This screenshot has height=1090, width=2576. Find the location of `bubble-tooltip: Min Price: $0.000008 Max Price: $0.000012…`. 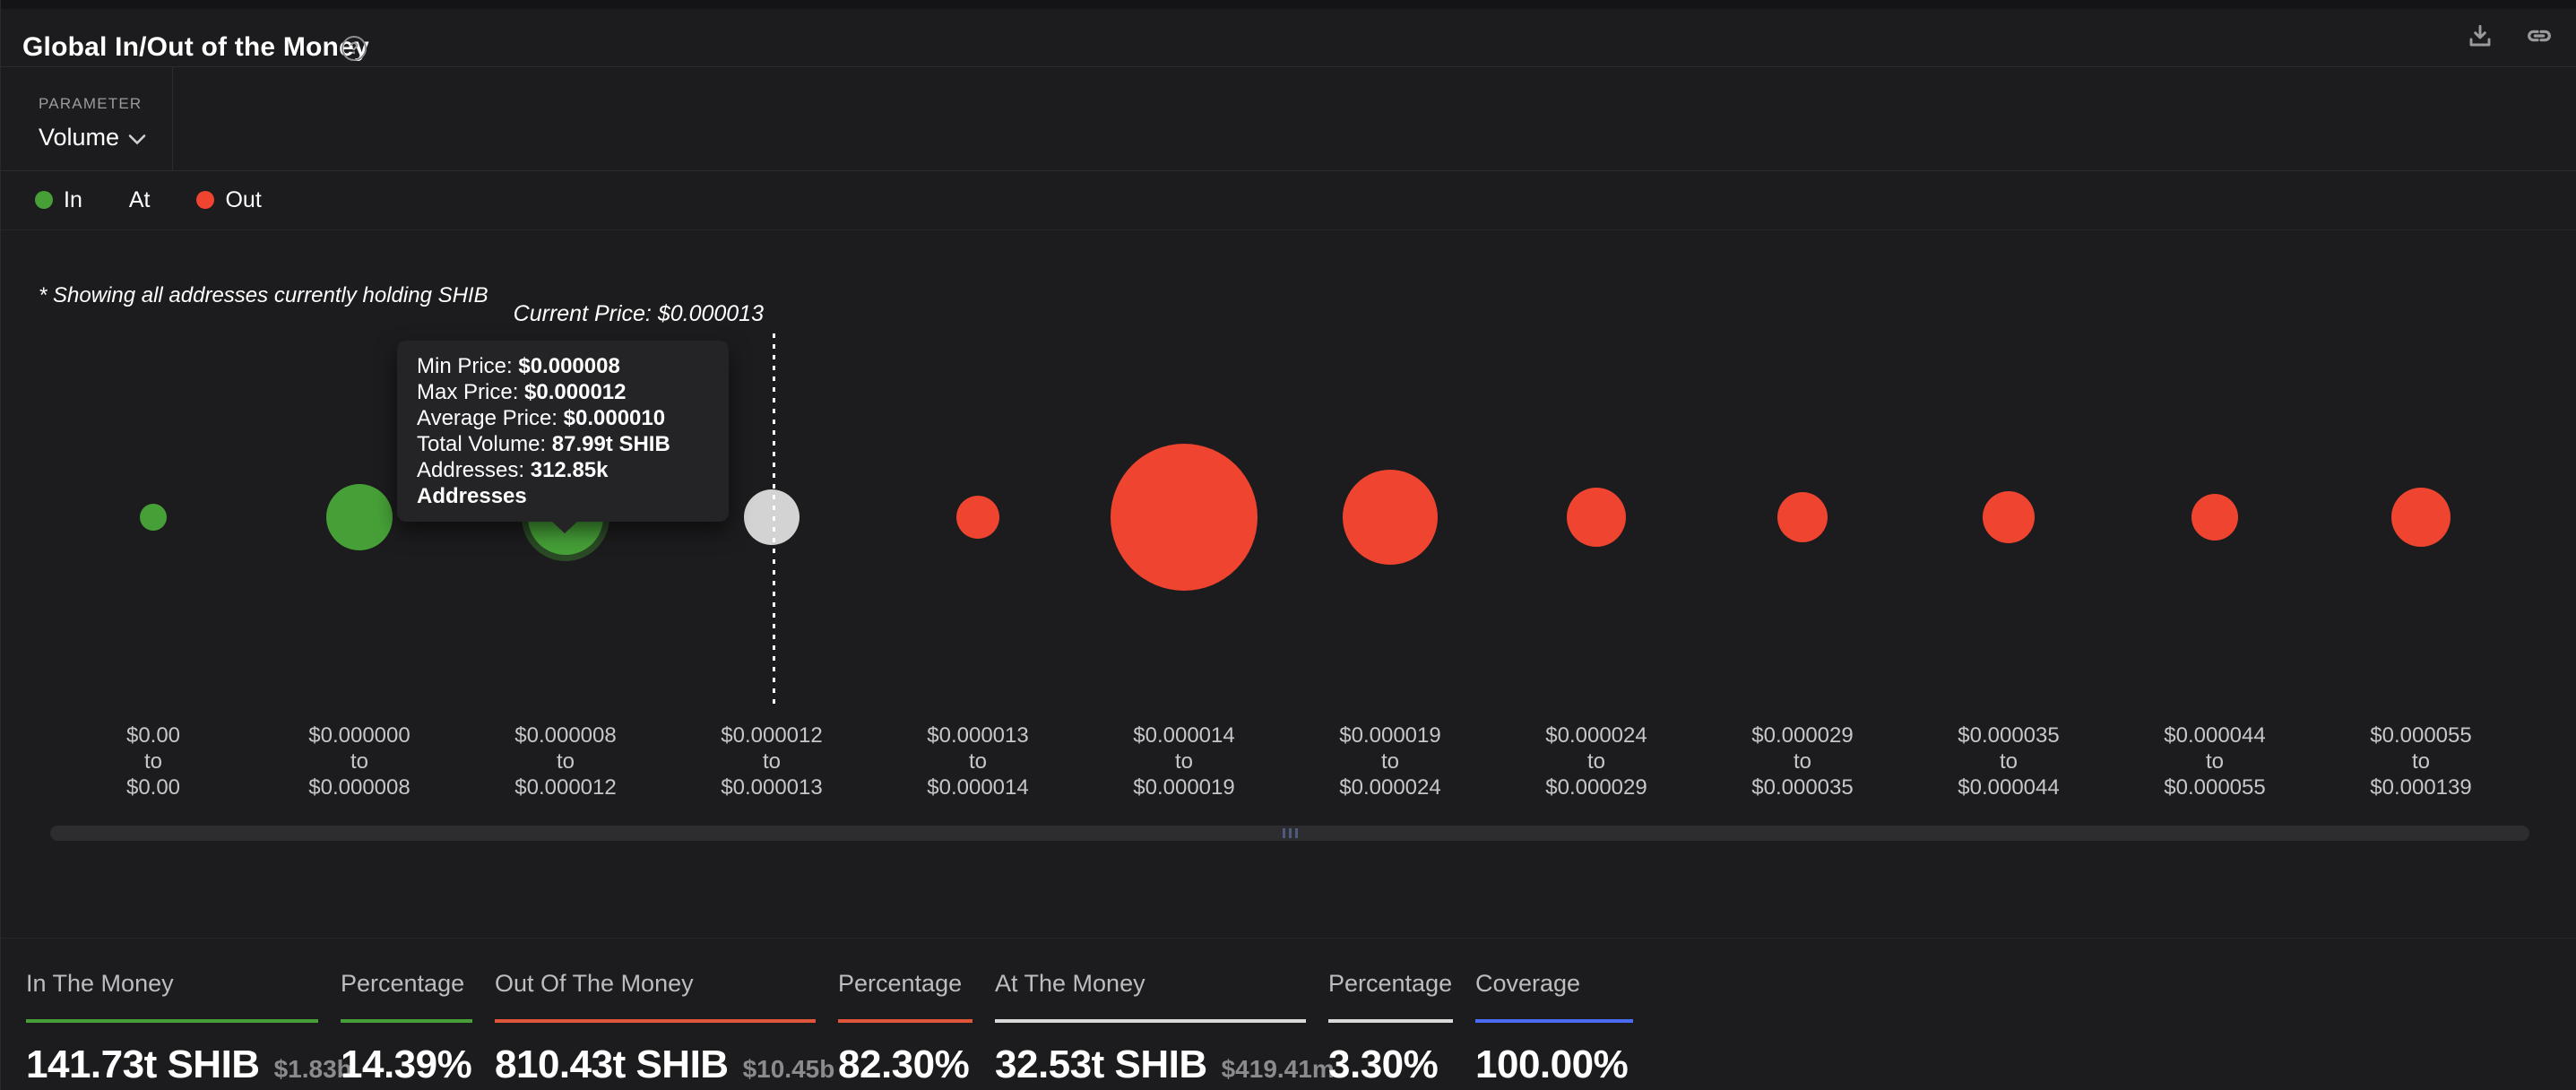

bubble-tooltip: Min Price: $0.000008 Max Price: $0.000012… is located at coordinates (563, 437).